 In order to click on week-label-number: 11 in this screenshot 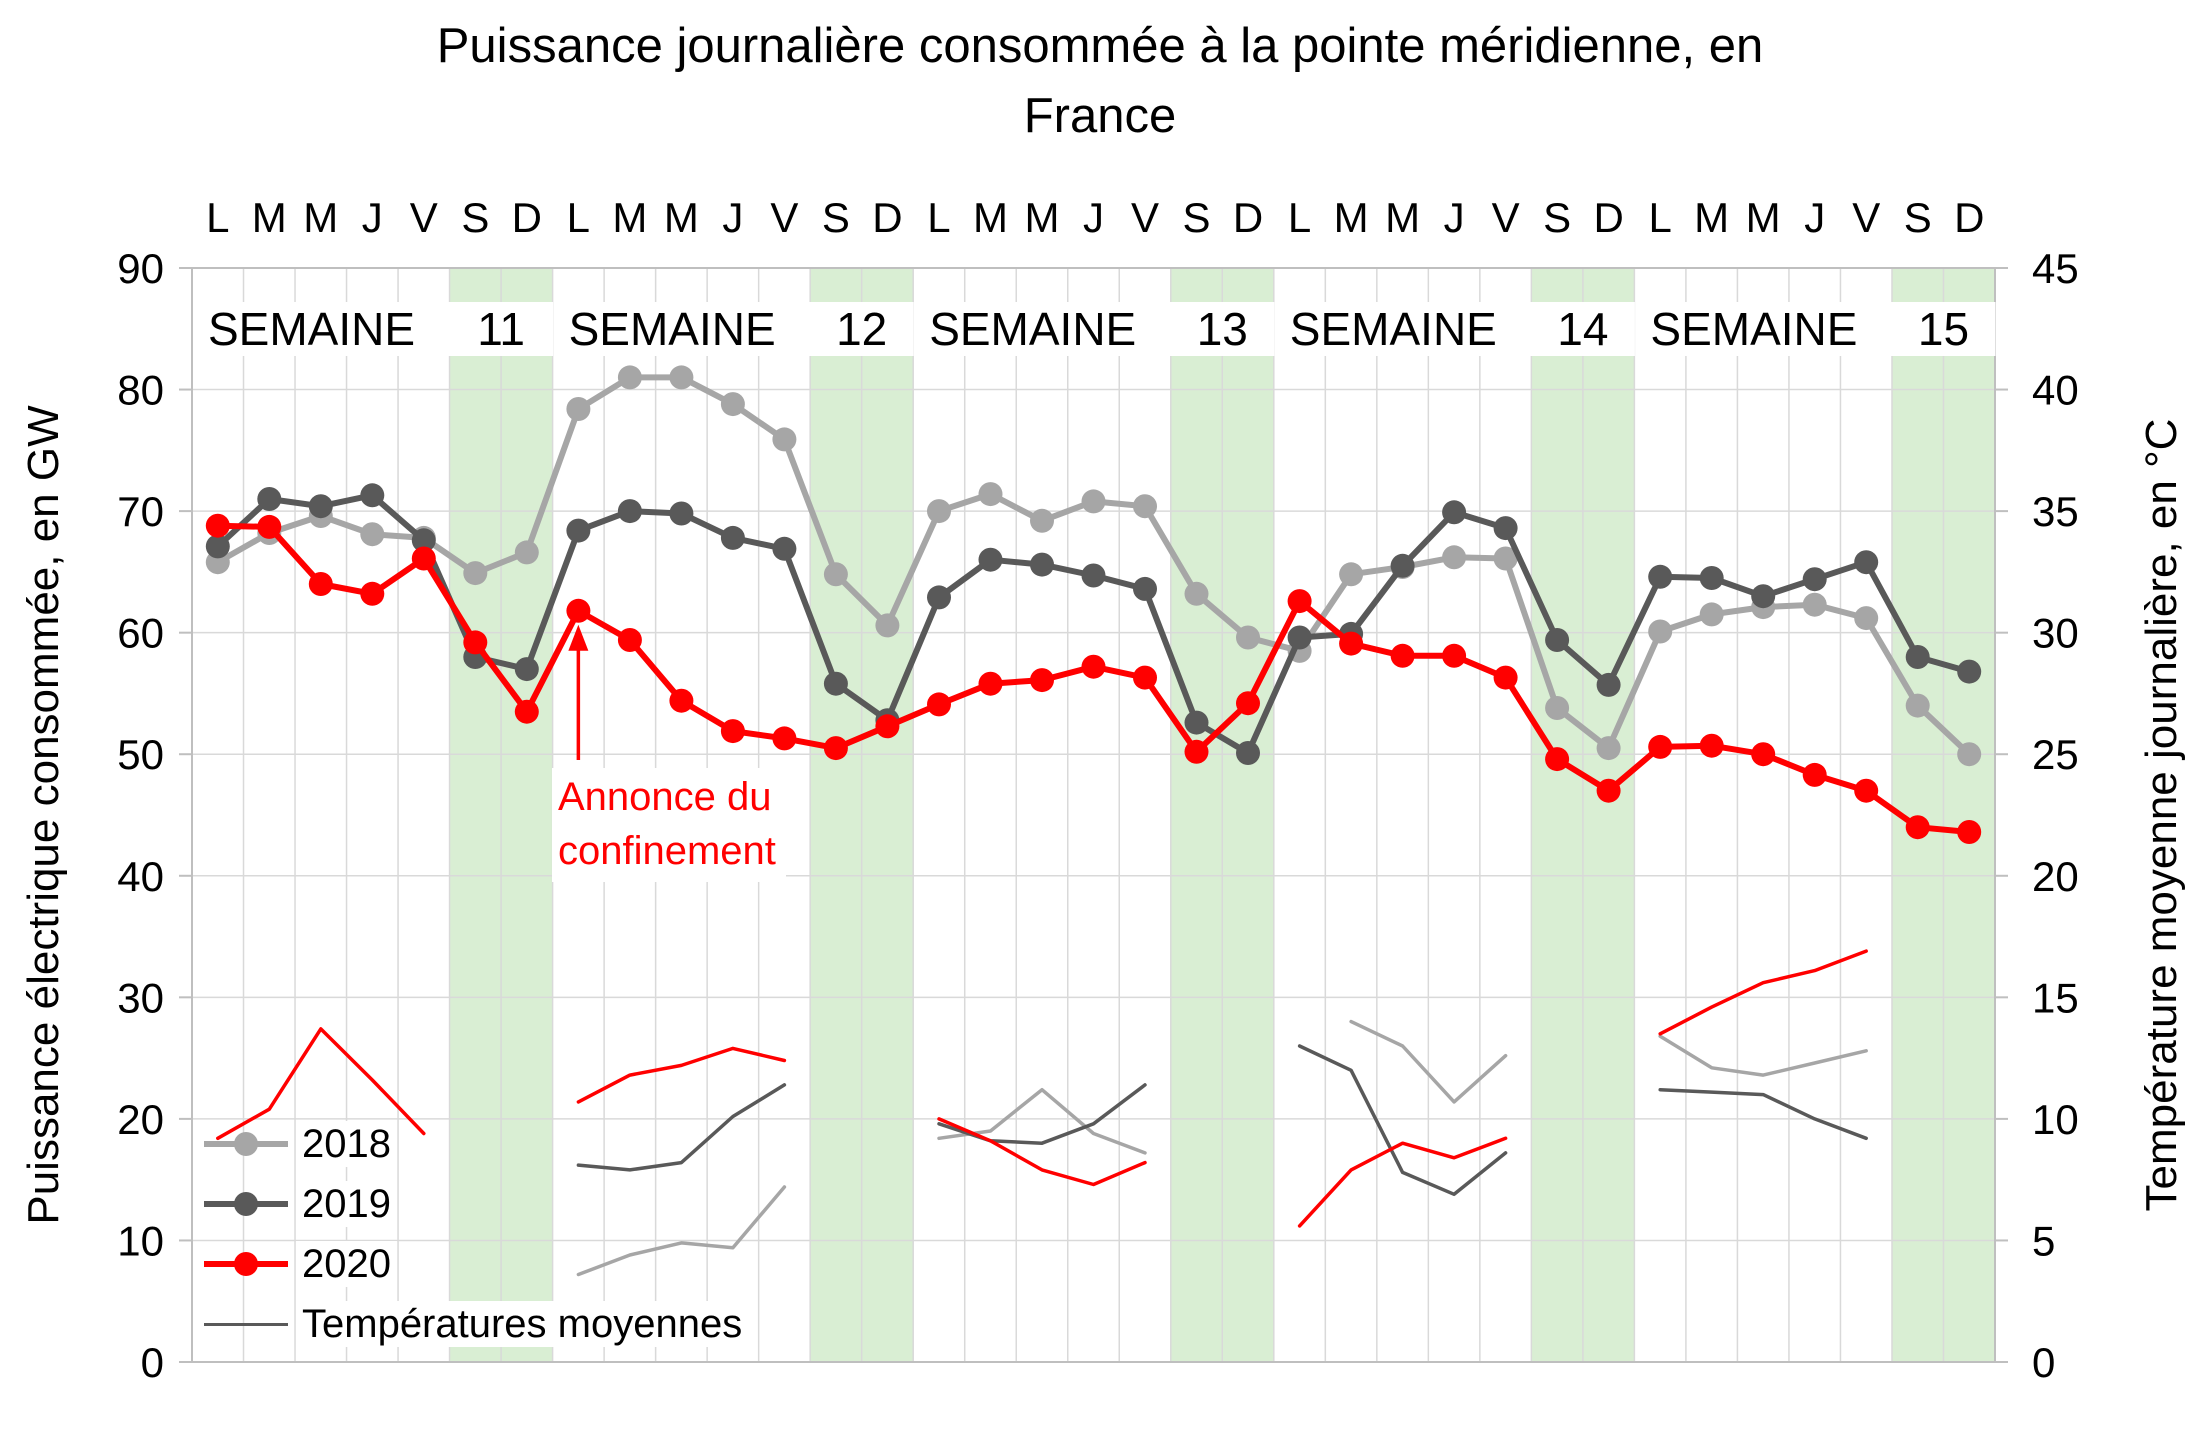, I will do `click(501, 329)`.